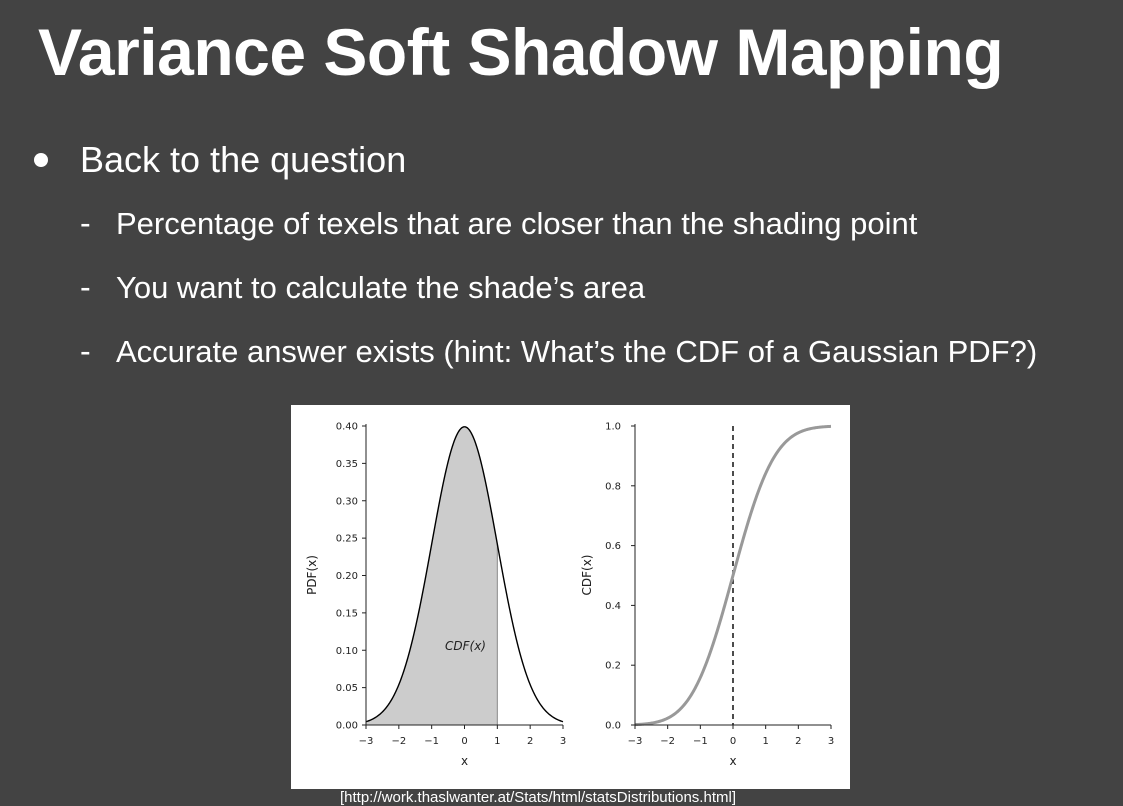 This screenshot has width=1123, height=806. Describe the element at coordinates (831, 741) in the screenshot. I see `cdf-xtick-label: 3` at that location.